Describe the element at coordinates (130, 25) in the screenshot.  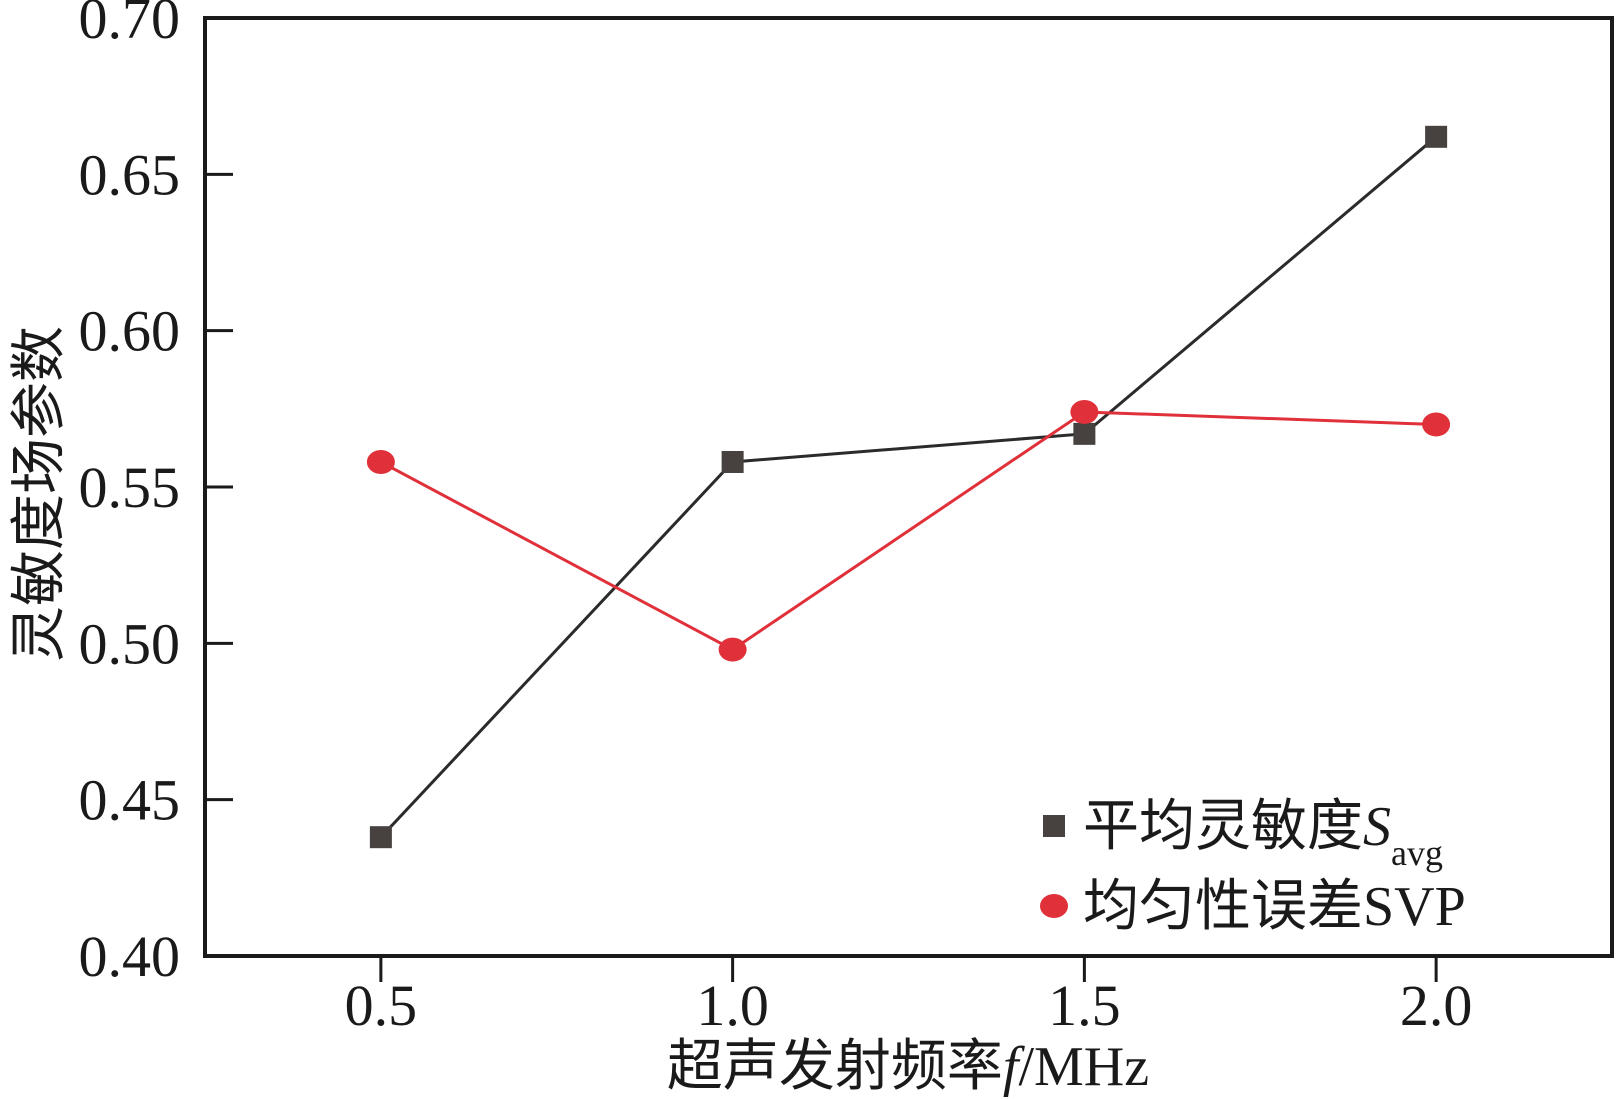
I see `y-tick-label: 0.70` at that location.